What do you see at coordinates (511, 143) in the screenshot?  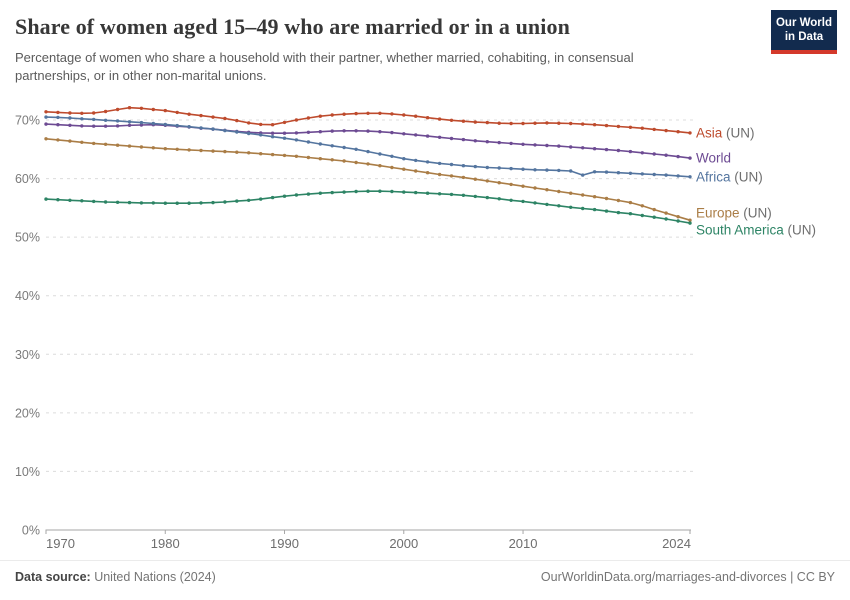 I see `series-point-world-2009` at bounding box center [511, 143].